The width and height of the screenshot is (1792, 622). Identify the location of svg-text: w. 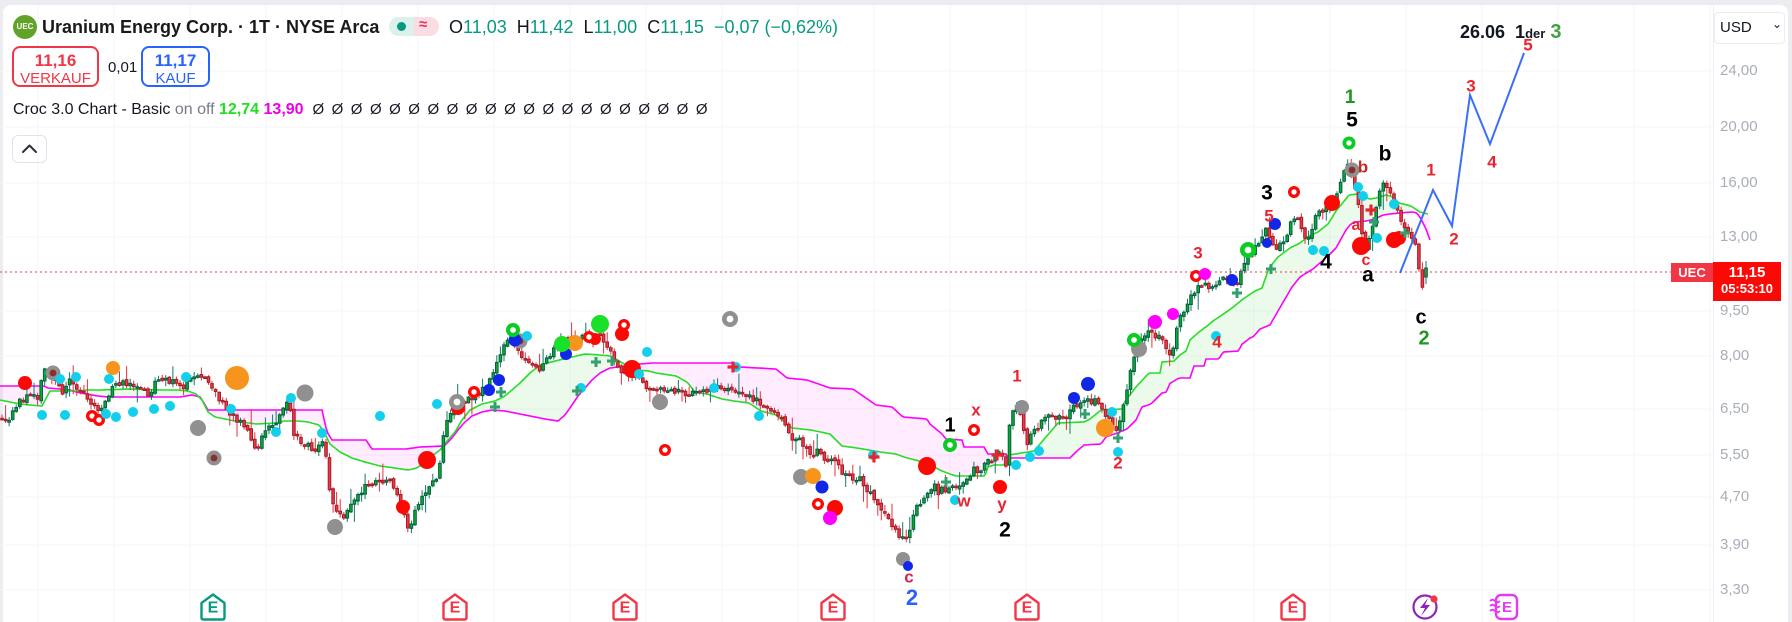
(963, 500).